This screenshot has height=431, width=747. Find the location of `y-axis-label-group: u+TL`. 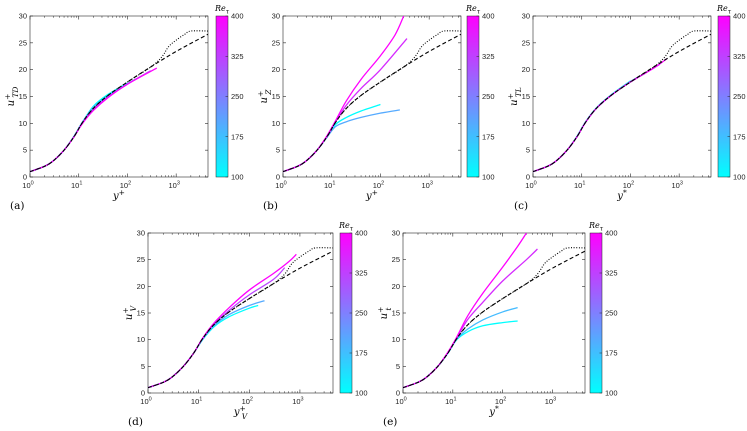

y-axis-label-group: u+TL is located at coordinates (514, 96).